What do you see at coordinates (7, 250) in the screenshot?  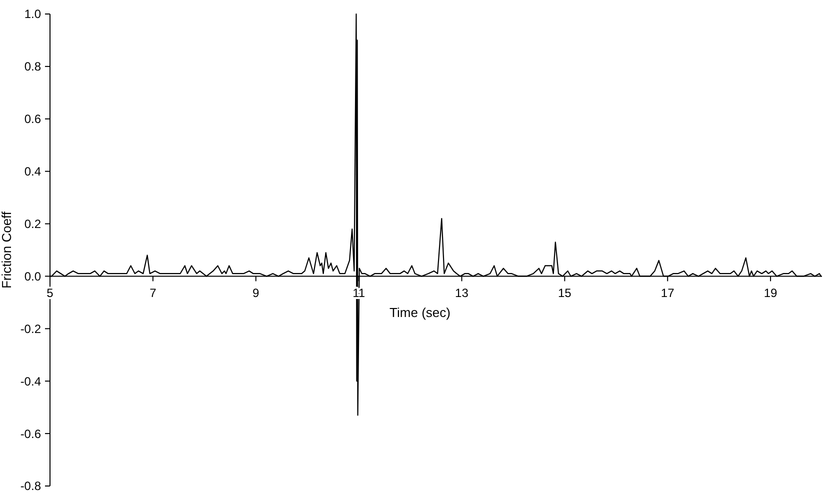 I see `y-axis-title: Friction Coeff` at bounding box center [7, 250].